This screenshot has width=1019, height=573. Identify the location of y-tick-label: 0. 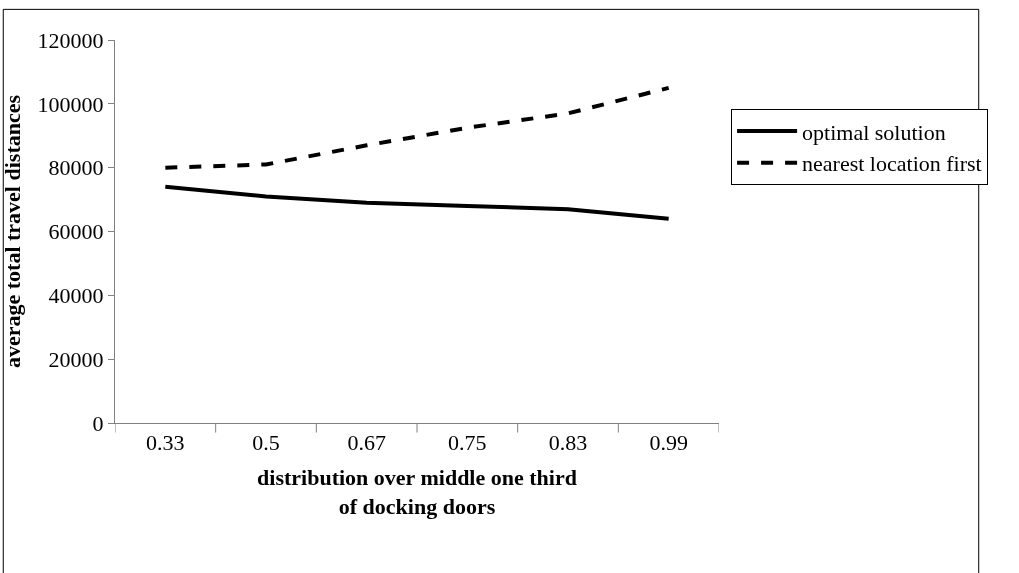
(98, 423).